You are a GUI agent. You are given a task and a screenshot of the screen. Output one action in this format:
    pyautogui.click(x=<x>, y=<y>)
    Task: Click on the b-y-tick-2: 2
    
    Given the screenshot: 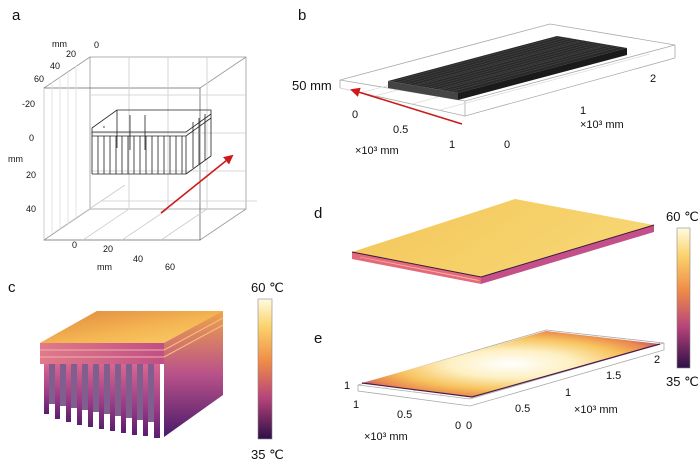 What is the action you would take?
    pyautogui.click(x=653, y=79)
    